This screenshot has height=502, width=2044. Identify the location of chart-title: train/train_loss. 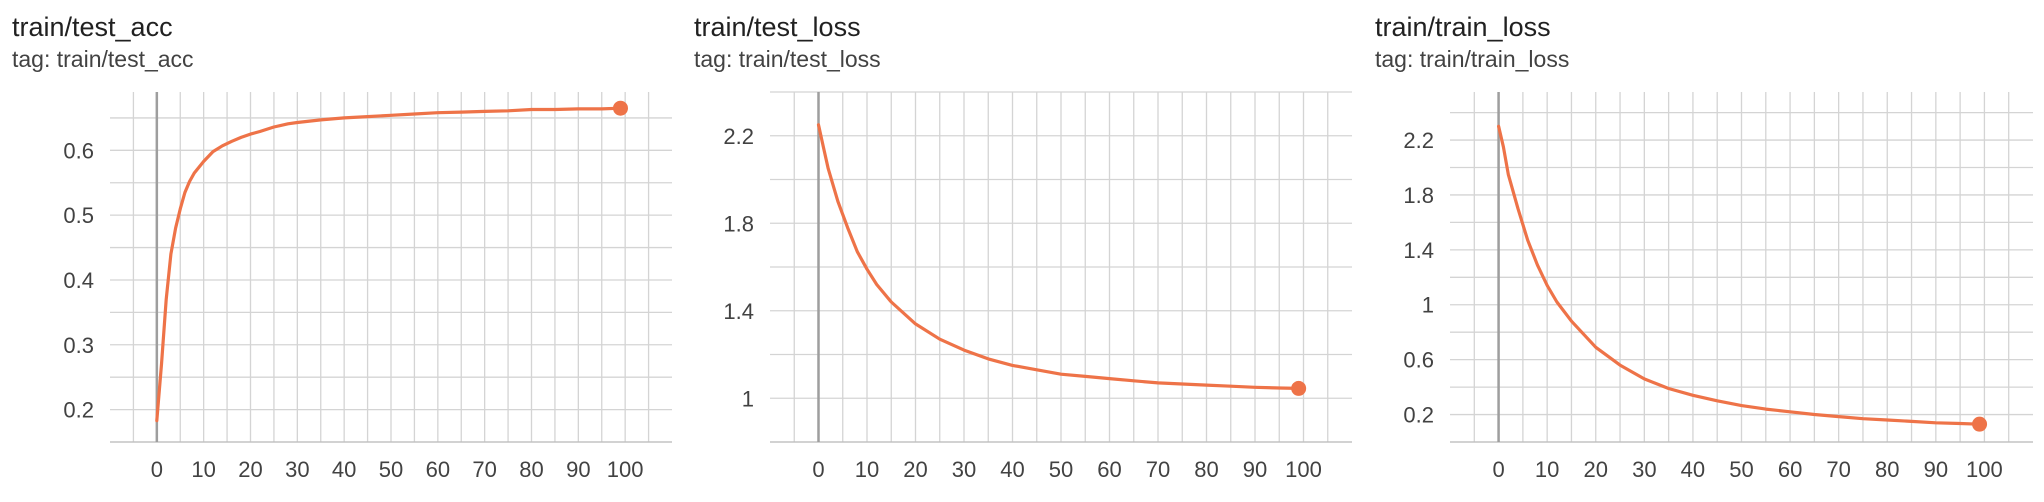
(1463, 27).